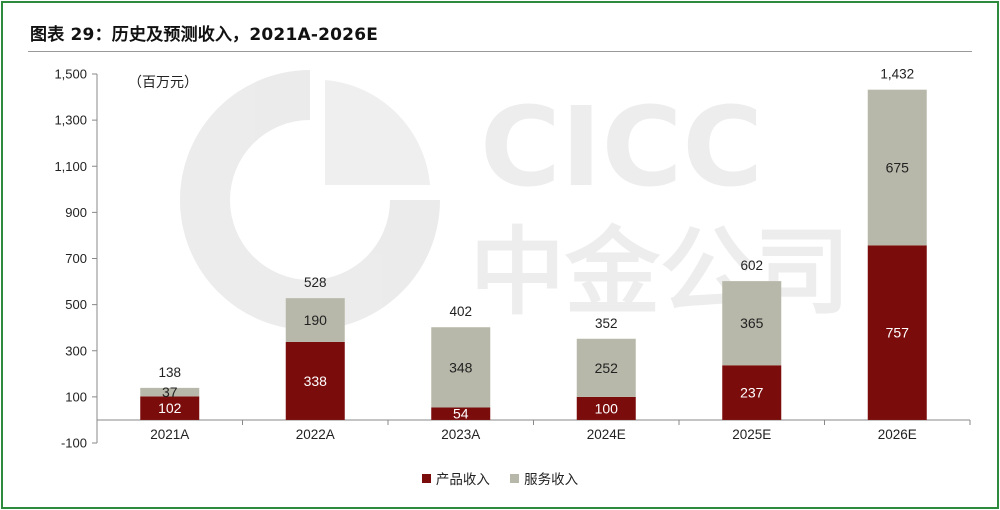 This screenshot has height=510, width=1000. I want to click on legend: 产品收入 服务收入, so click(500, 478).